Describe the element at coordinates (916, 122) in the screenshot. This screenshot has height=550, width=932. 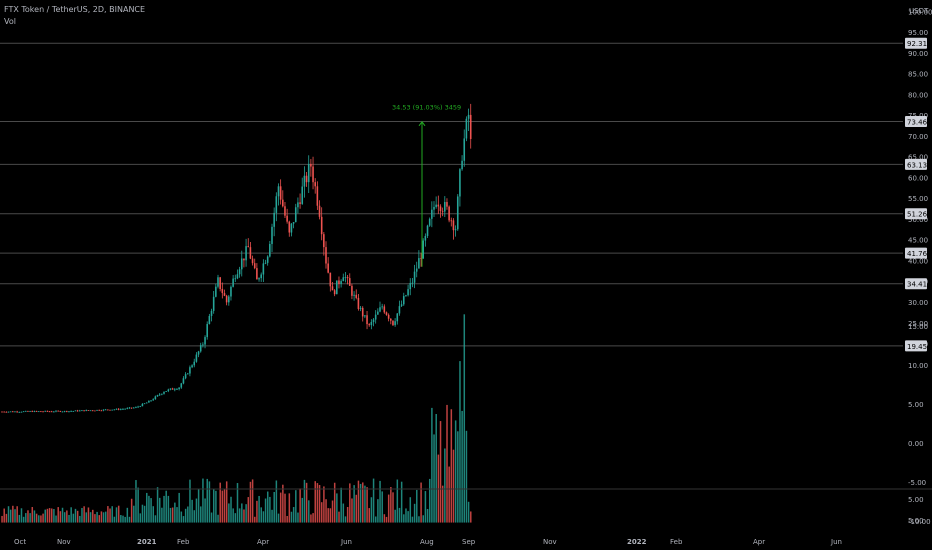
I see `level-badge` at that location.